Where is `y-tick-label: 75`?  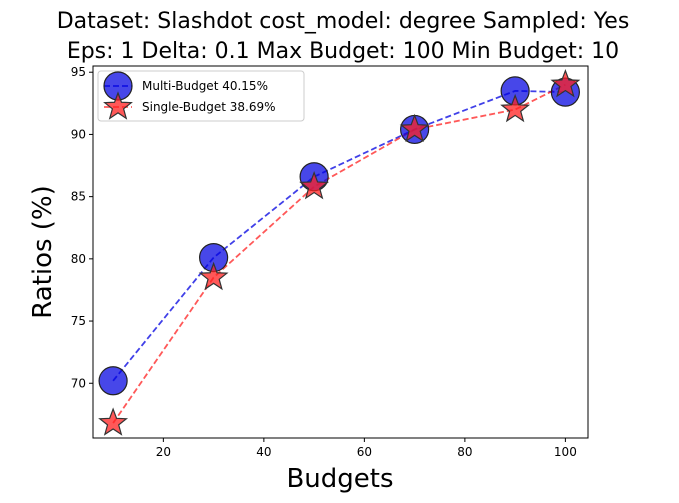
y-tick-label: 75 is located at coordinates (78, 321).